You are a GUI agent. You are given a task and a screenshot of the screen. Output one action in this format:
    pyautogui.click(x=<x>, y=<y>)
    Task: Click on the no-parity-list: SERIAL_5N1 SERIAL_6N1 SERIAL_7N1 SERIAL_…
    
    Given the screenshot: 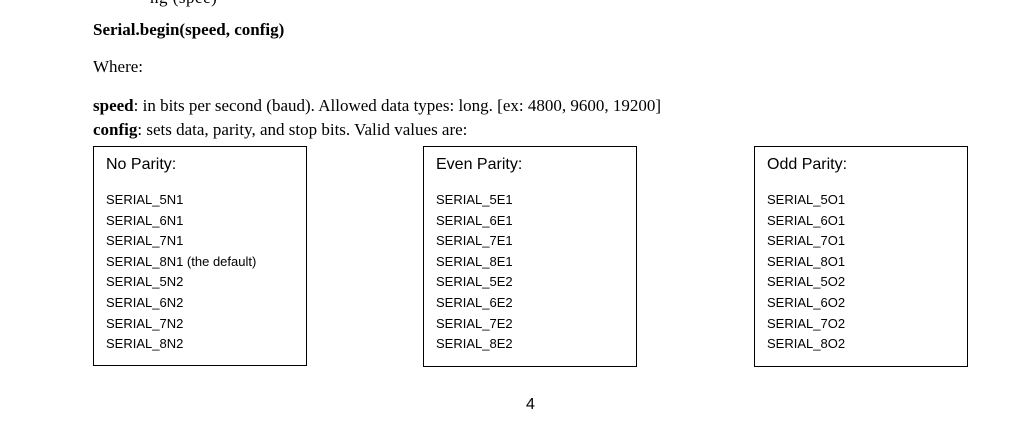 What is the action you would take?
    pyautogui.click(x=206, y=272)
    